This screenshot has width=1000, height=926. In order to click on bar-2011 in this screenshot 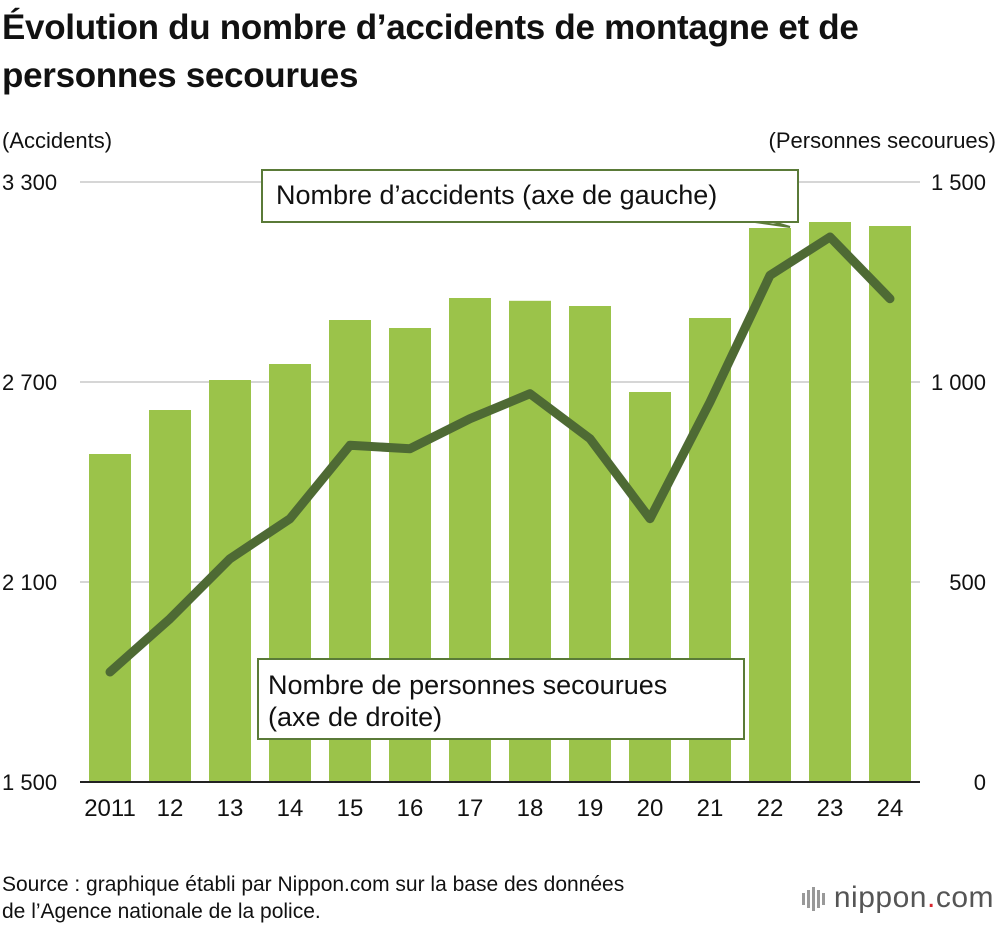, I will do `click(110, 618)`.